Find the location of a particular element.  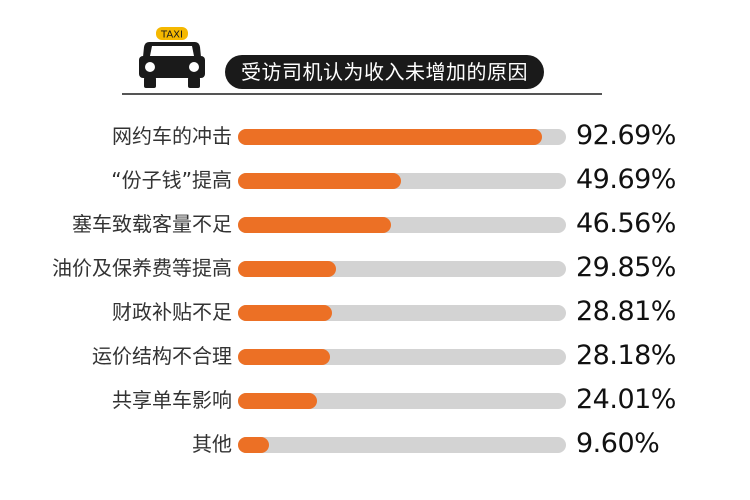

bar-row: 共享单车影响 24.01% is located at coordinates (375, 401).